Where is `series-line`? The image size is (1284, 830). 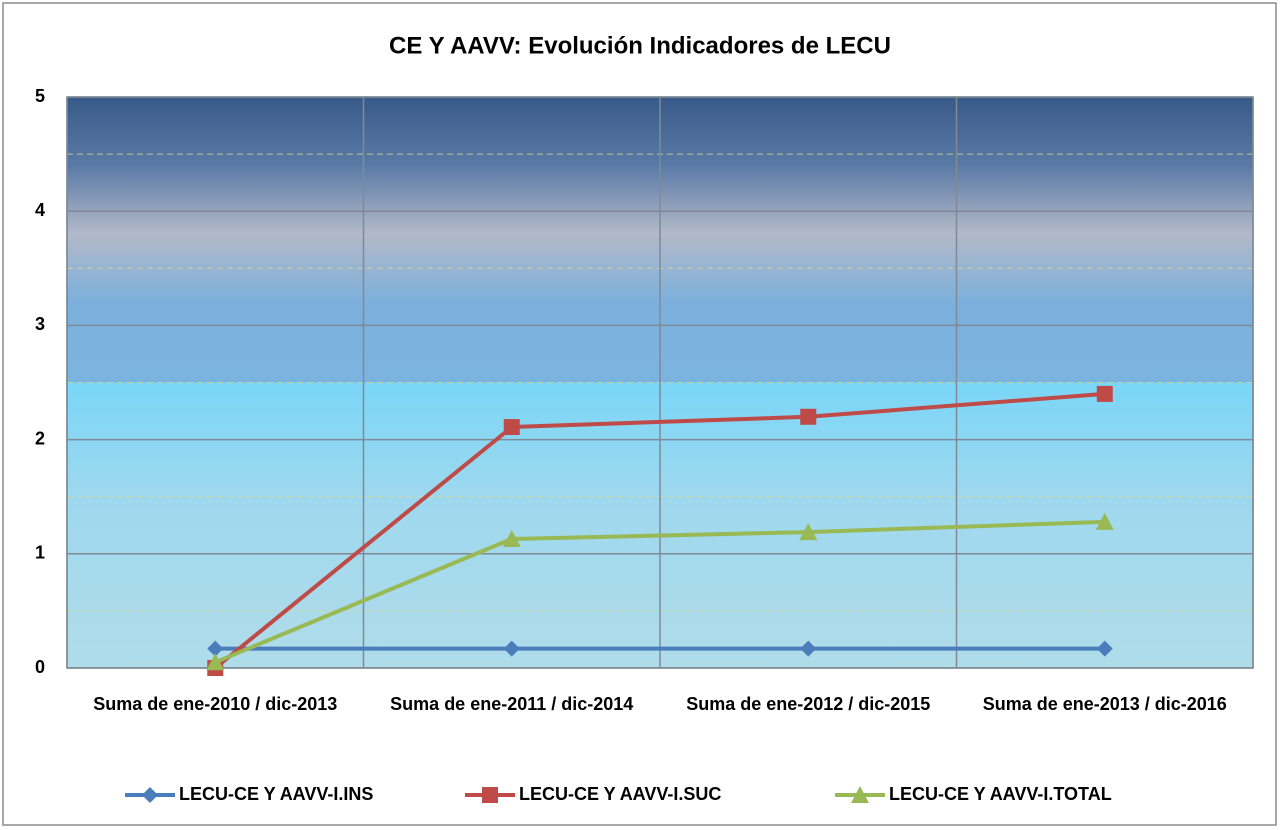
series-line is located at coordinates (659, 592).